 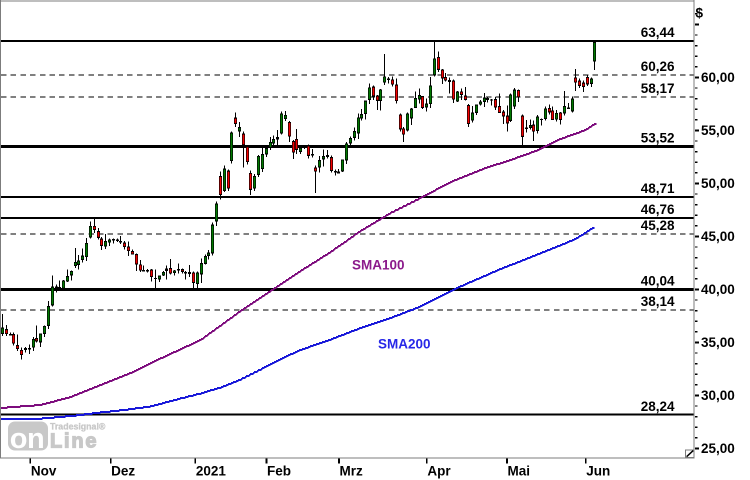 I want to click on svg-text: 55,00, so click(x=718, y=130).